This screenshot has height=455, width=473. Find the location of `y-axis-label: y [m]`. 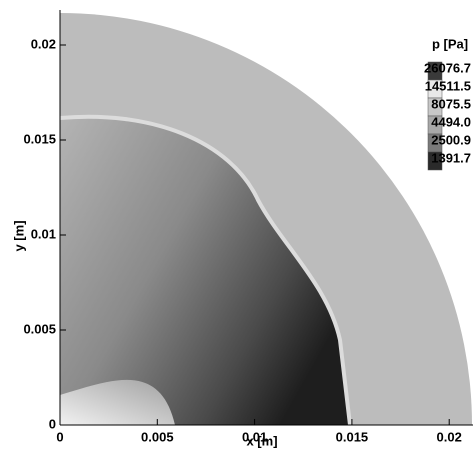

y-axis-label: y [m] is located at coordinates (18, 235).